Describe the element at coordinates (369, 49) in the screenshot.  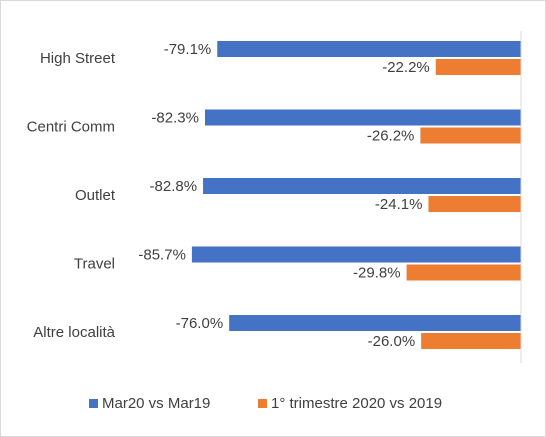
I see `bar-mar20-high-street` at that location.